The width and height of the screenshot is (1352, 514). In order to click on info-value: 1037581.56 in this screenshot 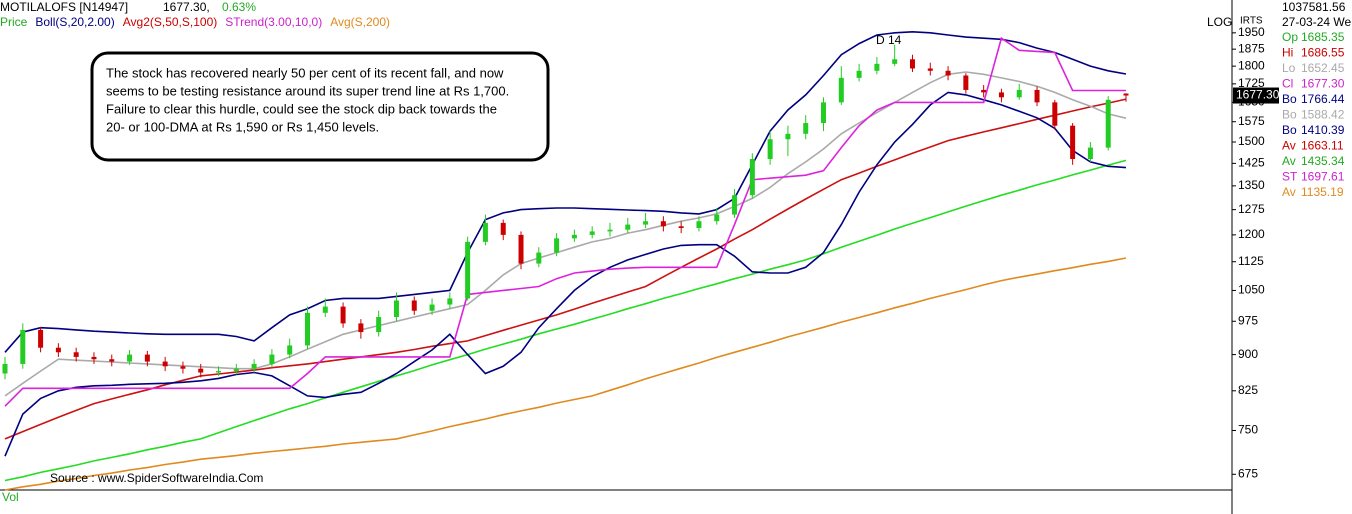, I will do `click(1314, 7)`.